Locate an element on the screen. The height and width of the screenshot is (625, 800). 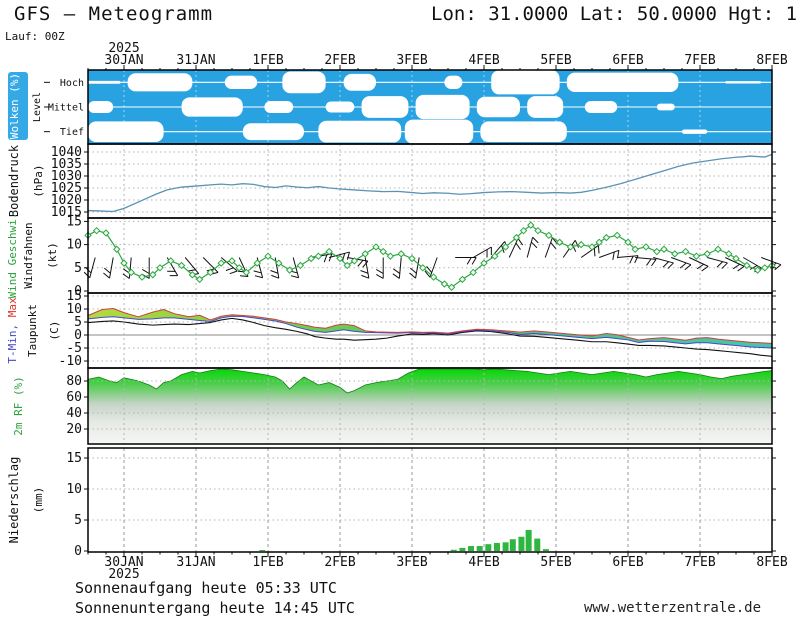
y-tick-label: -5 is located at coordinates (74, 348).